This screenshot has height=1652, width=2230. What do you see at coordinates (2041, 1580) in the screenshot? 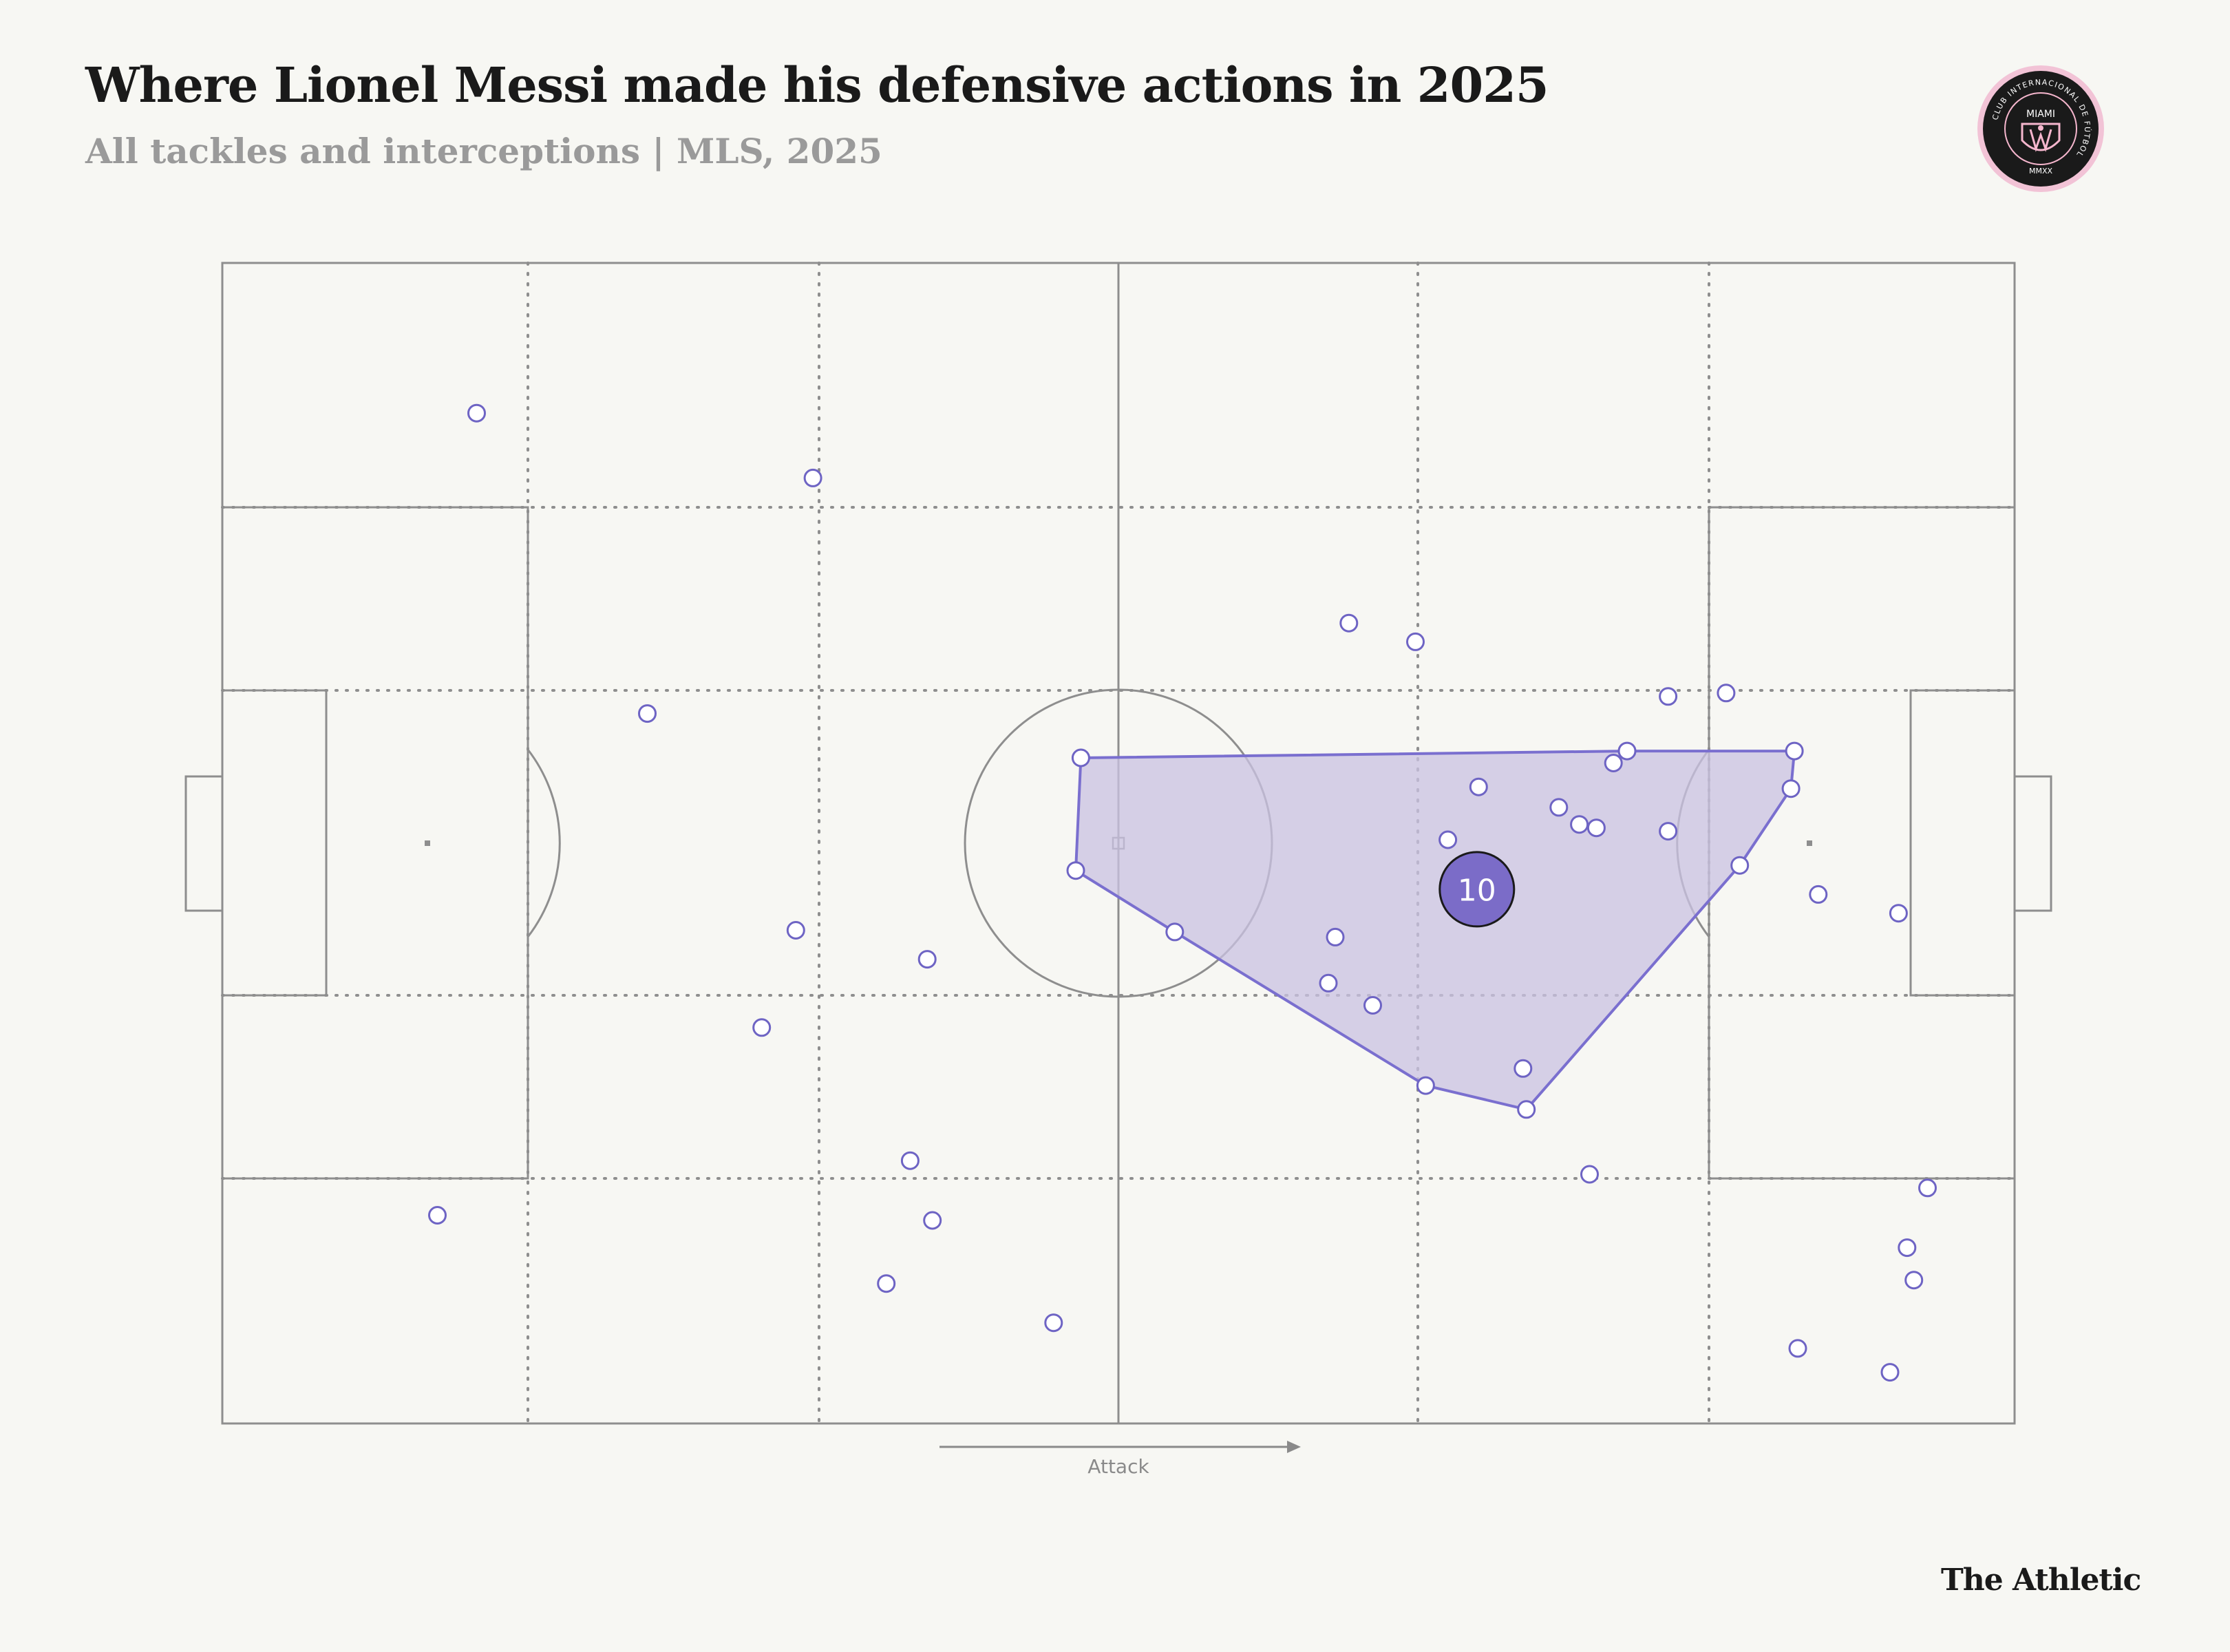
I see `the-athletic-credit: The Athletic` at bounding box center [2041, 1580].